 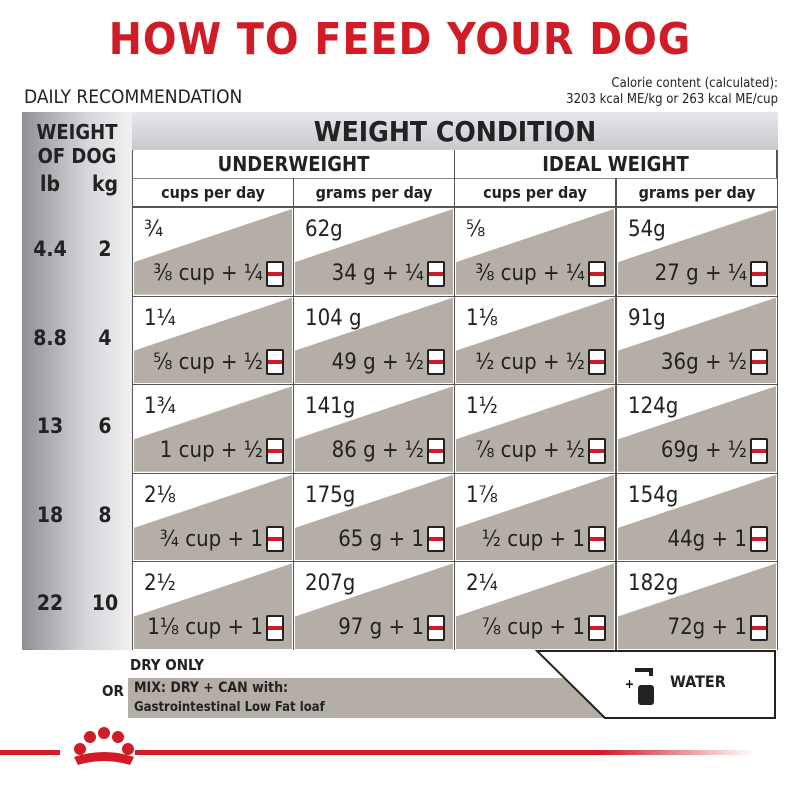 I want to click on feeding-cell: ¾ ⅜ cup + ¼, so click(x=213, y=252).